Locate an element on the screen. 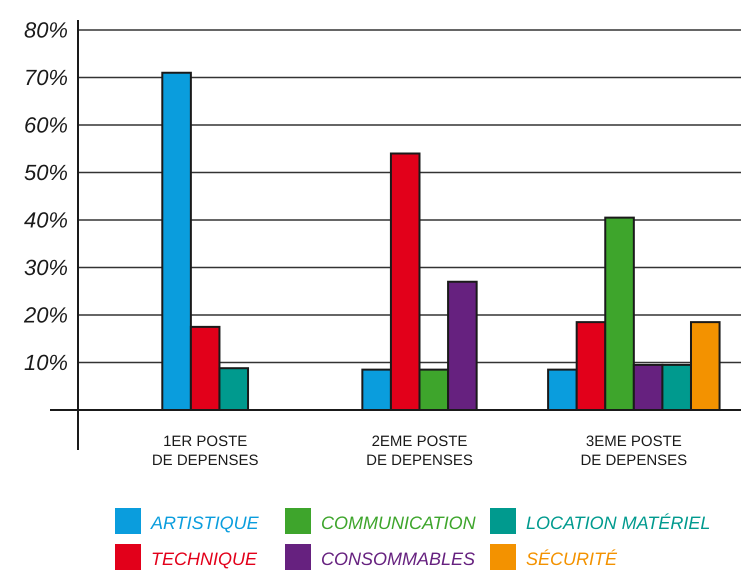 This screenshot has width=749, height=570. y-tick-label: 30% is located at coordinates (46, 267).